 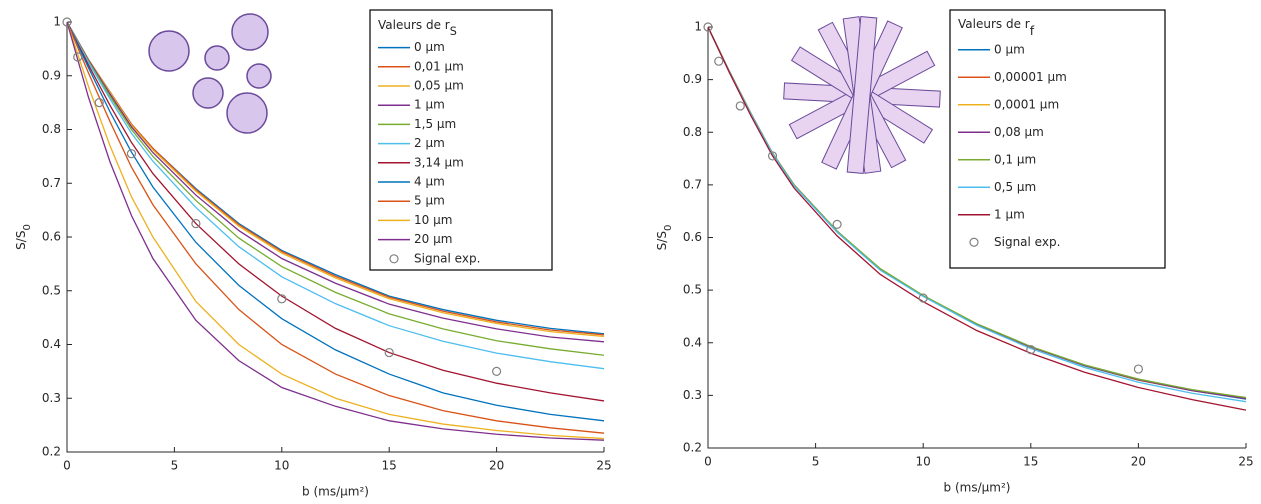 What do you see at coordinates (210, 73) in the screenshot?
I see `sphere-icons` at bounding box center [210, 73].